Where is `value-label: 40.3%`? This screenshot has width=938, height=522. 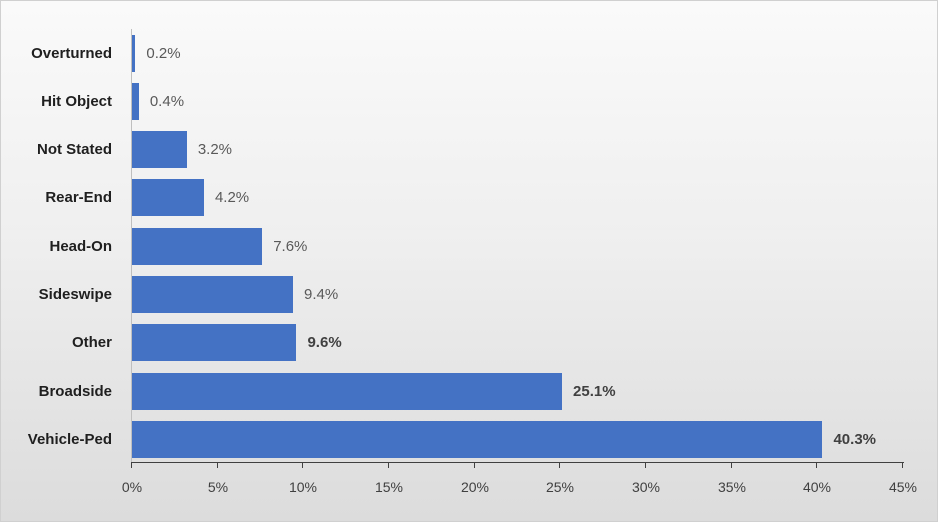 value-label: 40.3% is located at coordinates (855, 439).